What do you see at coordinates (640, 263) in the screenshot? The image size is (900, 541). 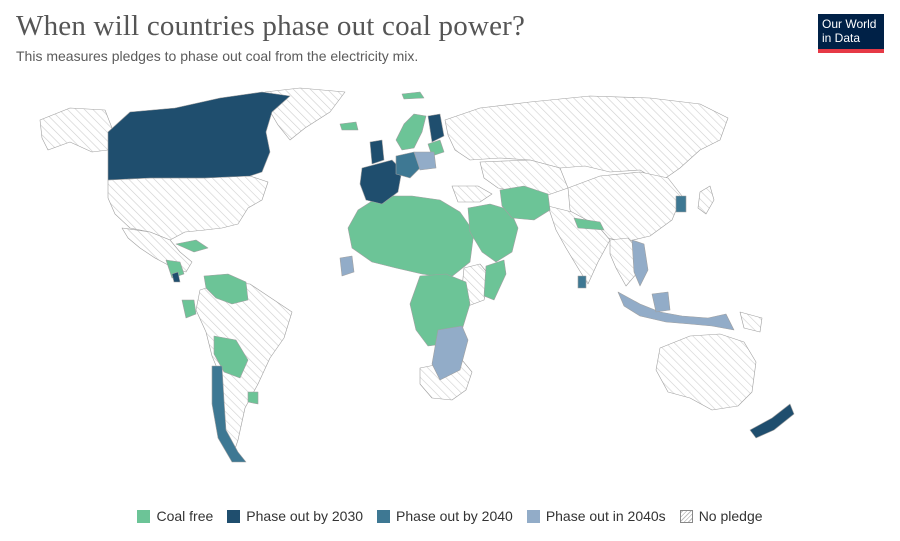 I see `country-vietnam` at bounding box center [640, 263].